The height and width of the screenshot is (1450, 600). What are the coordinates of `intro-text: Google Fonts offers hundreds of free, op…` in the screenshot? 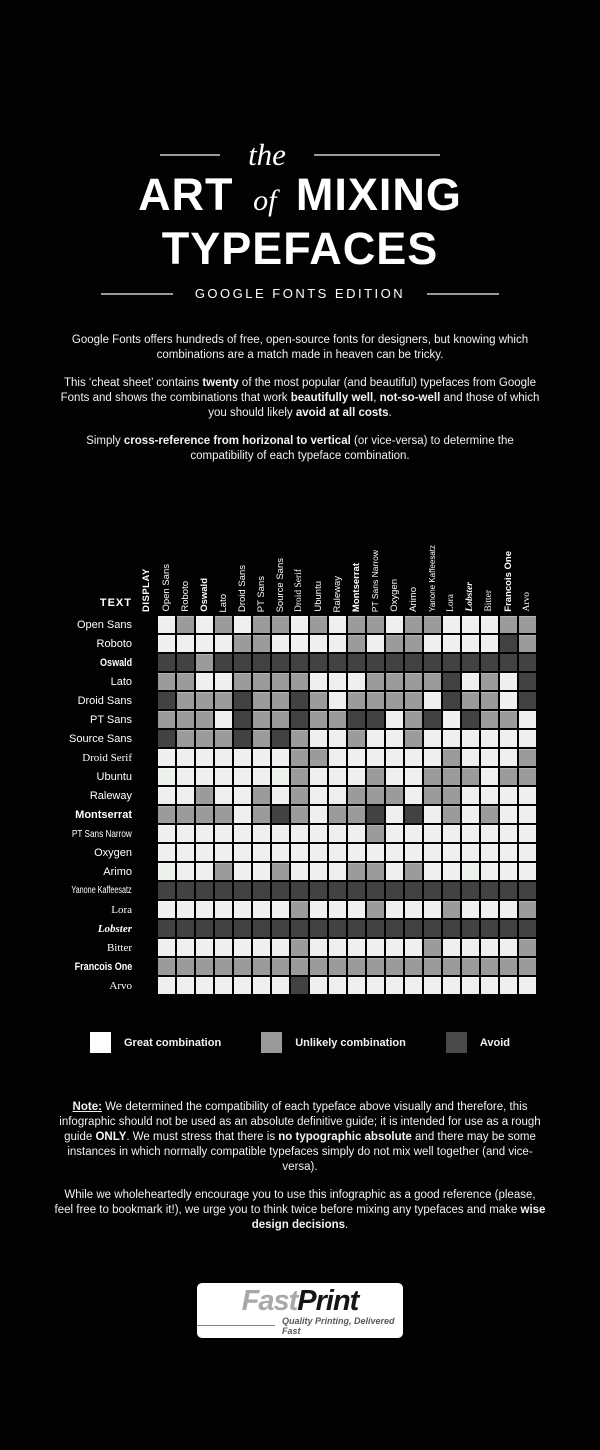 It's located at (300, 405).